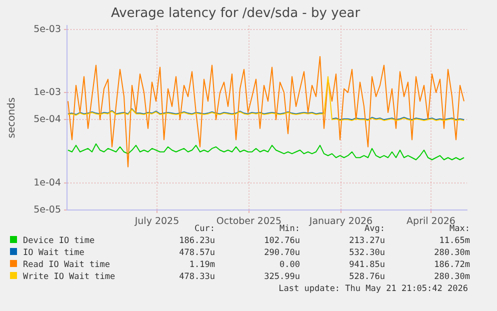 The image size is (497, 311). What do you see at coordinates (69, 277) in the screenshot?
I see `legend-label: Write IO Wait time` at bounding box center [69, 277].